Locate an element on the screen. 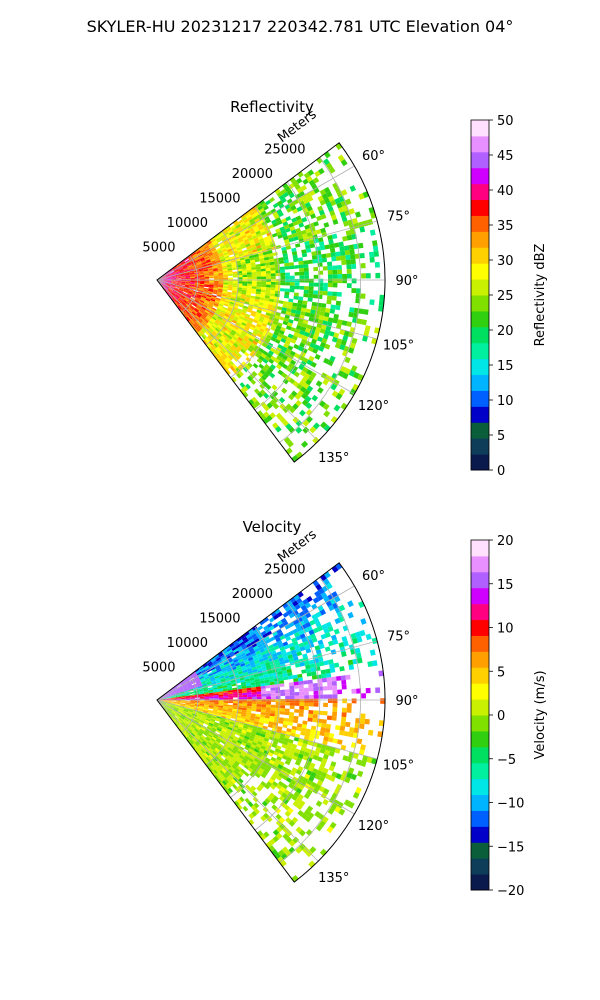 The height and width of the screenshot is (1000, 600). colorbar-swatch is located at coordinates (480, 446).